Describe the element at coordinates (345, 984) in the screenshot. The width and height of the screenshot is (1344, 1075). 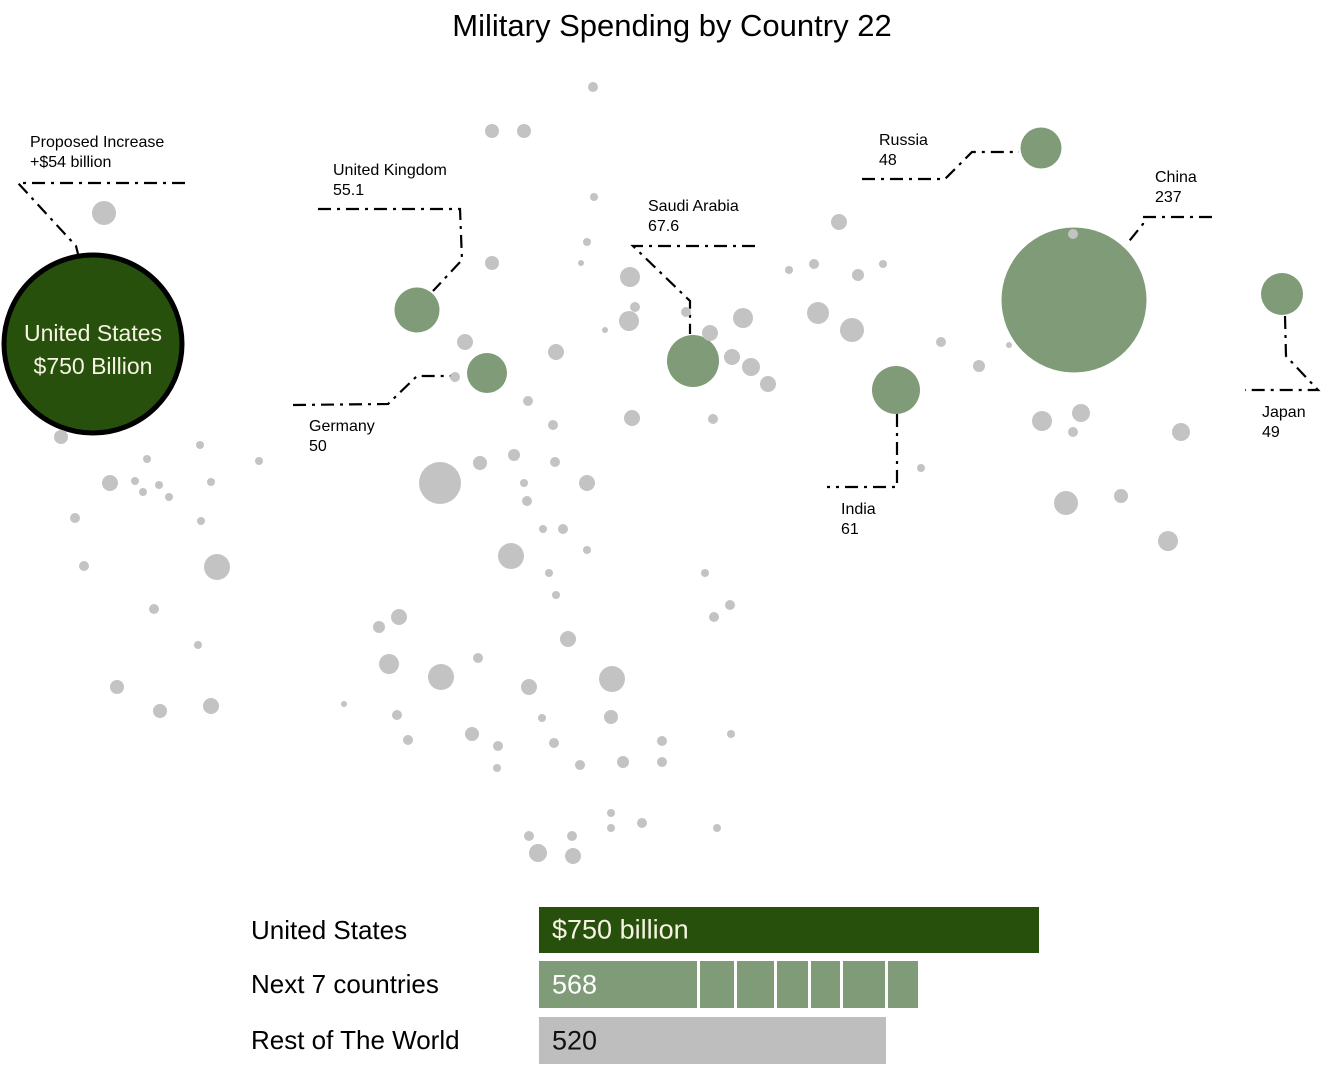
I see `bar-row-label-next-7-countries: Next 7 countries` at that location.